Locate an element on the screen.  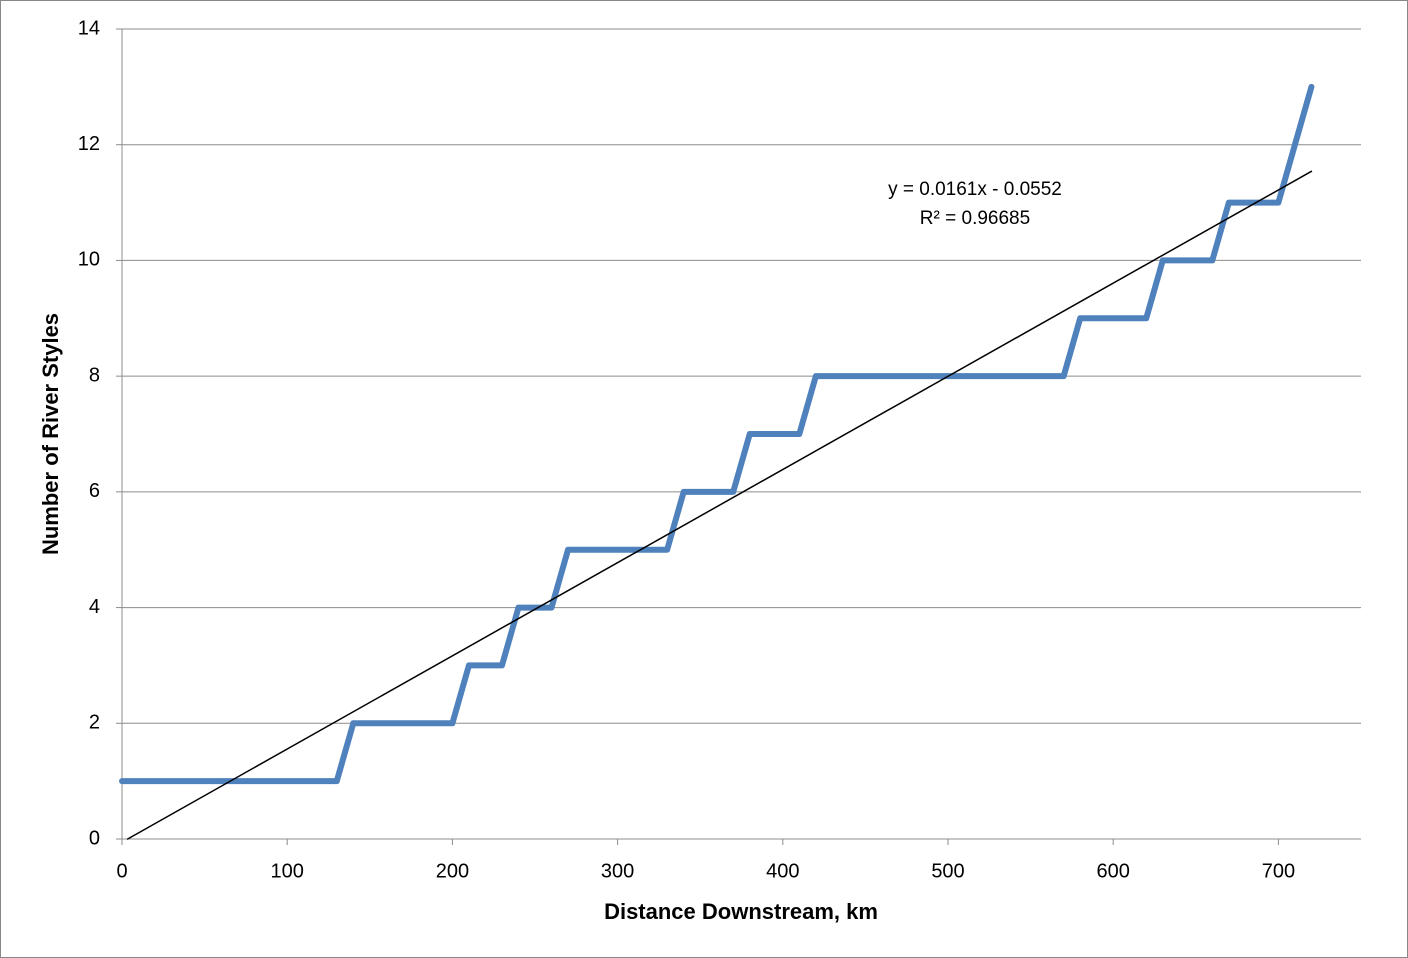
y-axis-title: Number of River Styles is located at coordinates (50, 434).